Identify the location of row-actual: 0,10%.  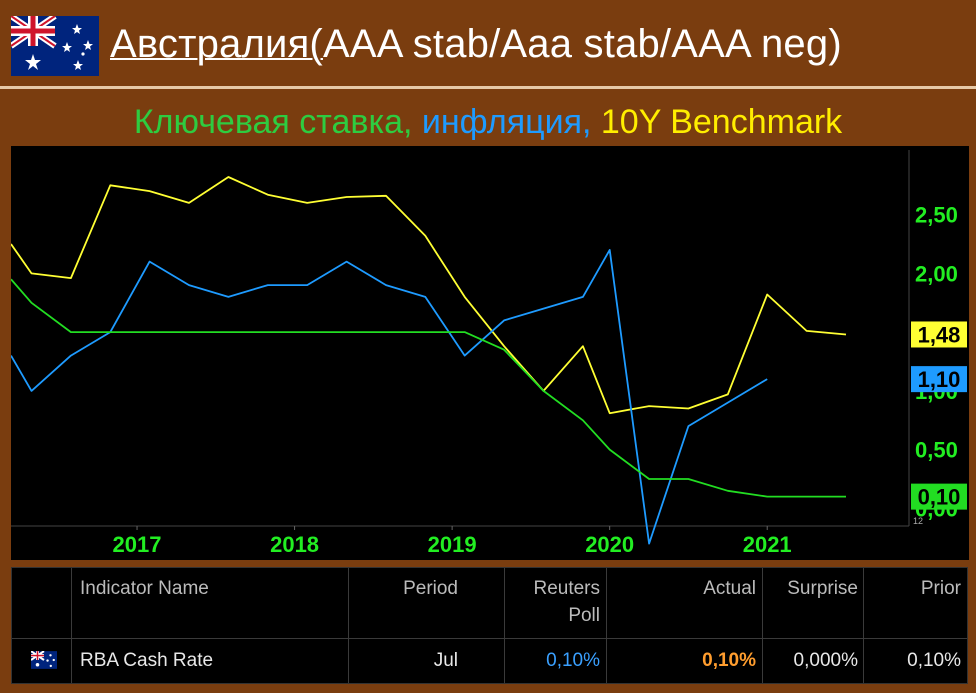
(729, 660).